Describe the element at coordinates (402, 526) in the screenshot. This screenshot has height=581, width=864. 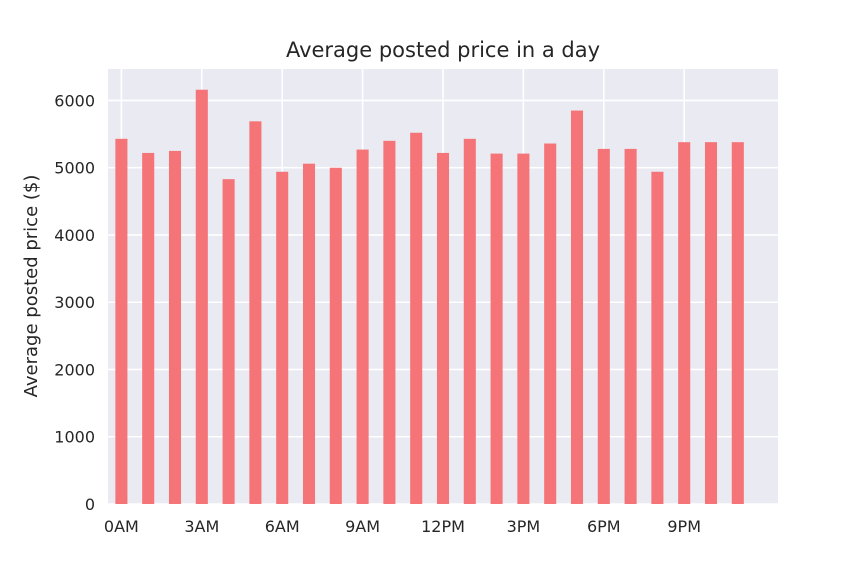
I see `x-tick-labels: 0AM 3AM 6AM 9AM 12PM 3PM 6PM 9PM` at that location.